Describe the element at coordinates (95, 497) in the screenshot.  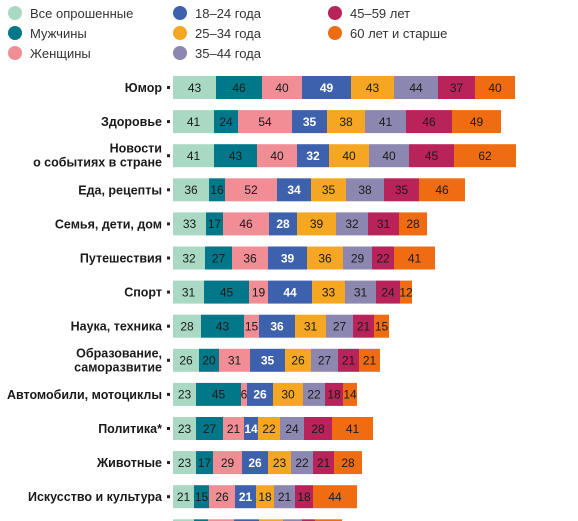
I see `category-label: Искусство и культура` at that location.